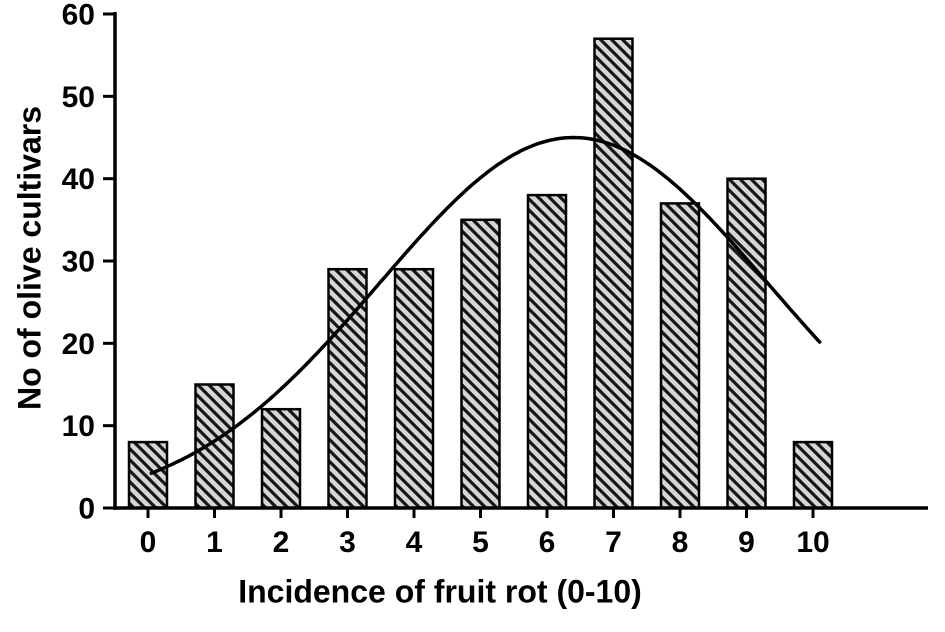  I want to click on x-tick-label: 5, so click(480, 542).